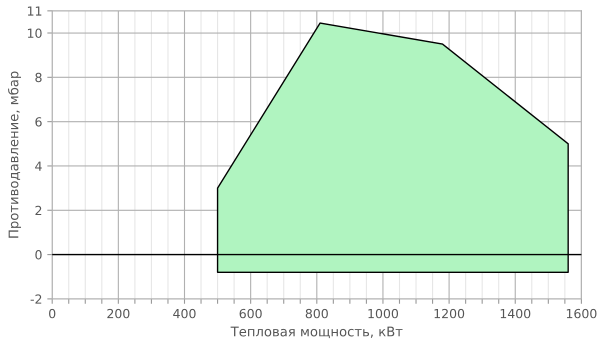 This screenshot has width=600, height=350. Describe the element at coordinates (15, 154) in the screenshot. I see `y-axis-title: Противодавление, мбар` at that location.